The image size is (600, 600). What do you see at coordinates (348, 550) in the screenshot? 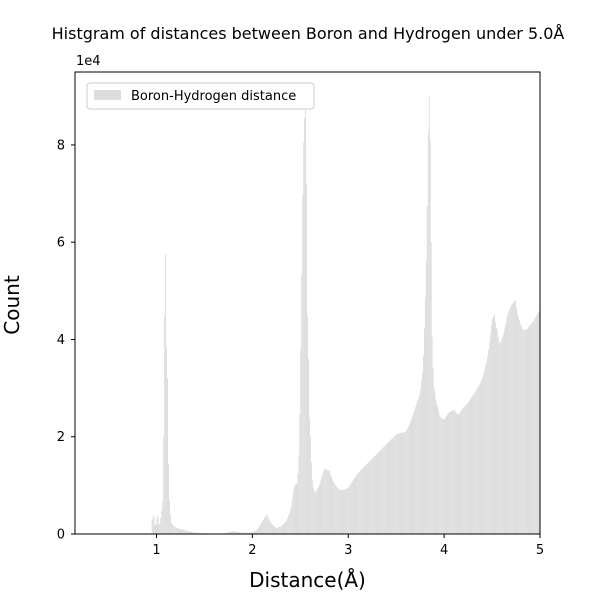
I see `x-tick-label: 3` at bounding box center [348, 550].